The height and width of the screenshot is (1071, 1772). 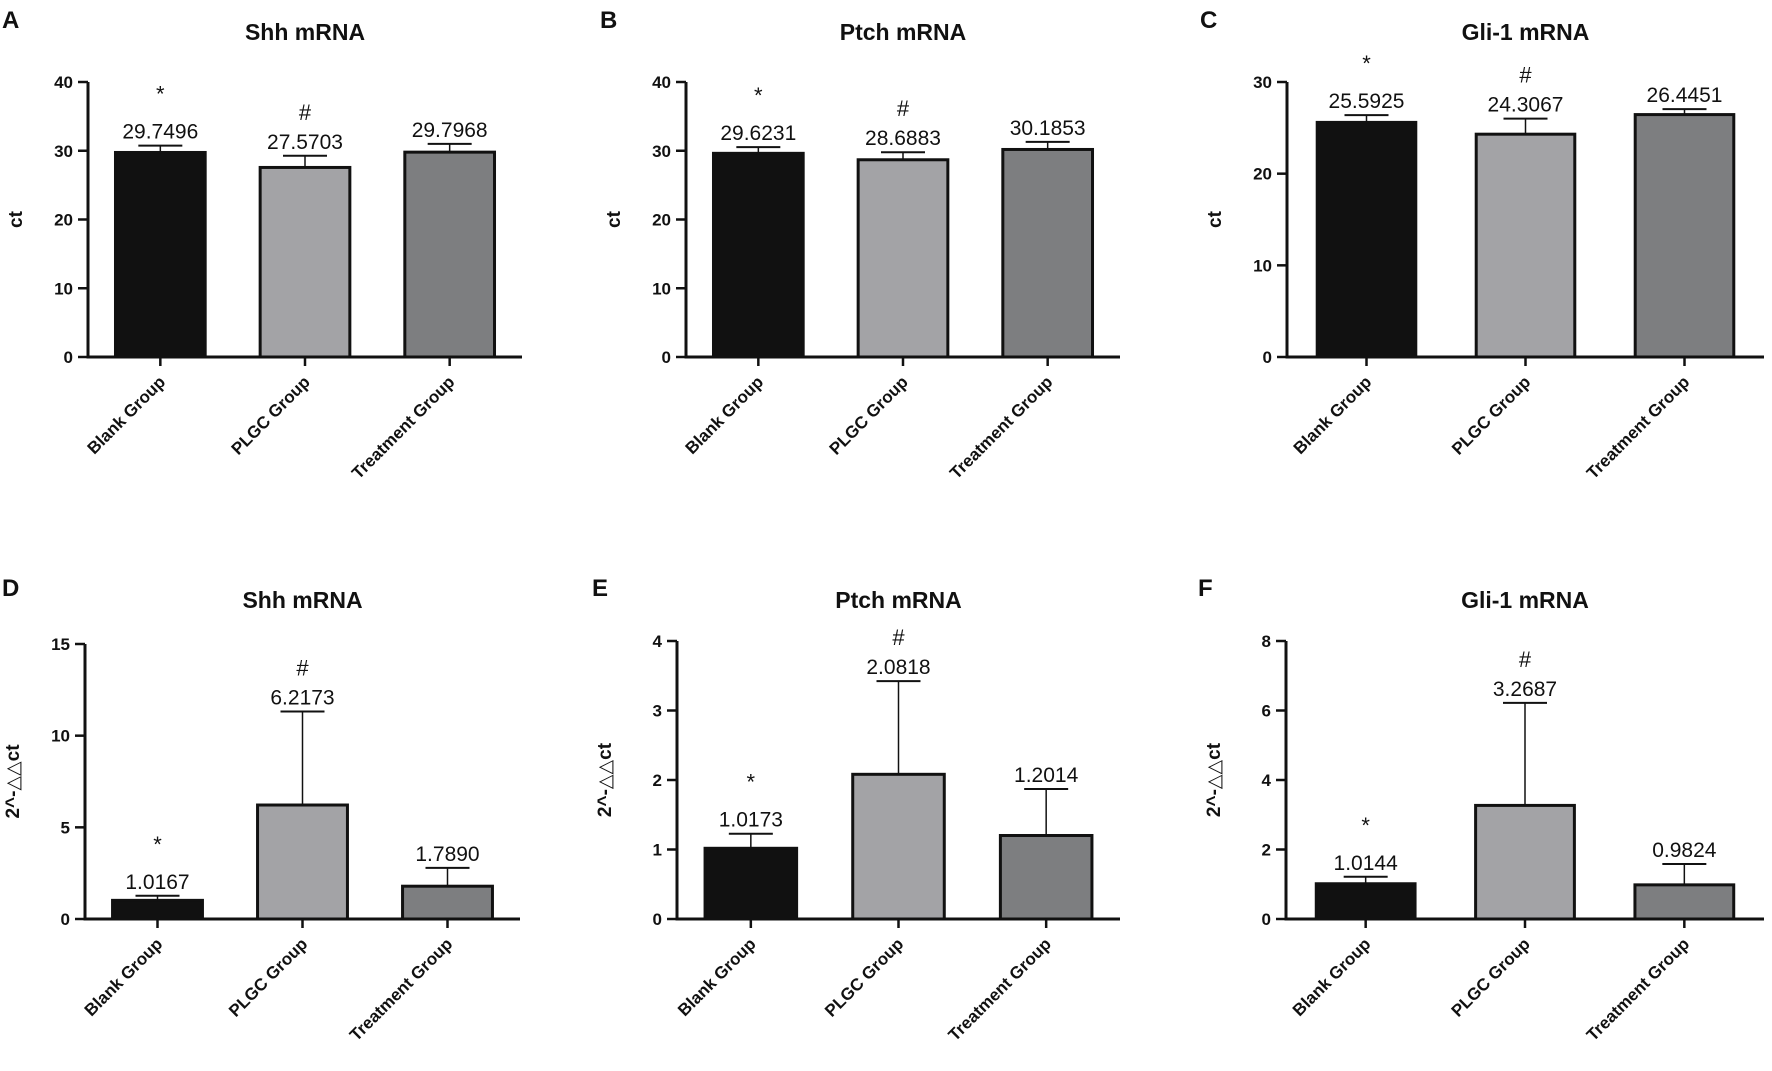 I want to click on y-tick-label: 15, so click(x=60, y=644).